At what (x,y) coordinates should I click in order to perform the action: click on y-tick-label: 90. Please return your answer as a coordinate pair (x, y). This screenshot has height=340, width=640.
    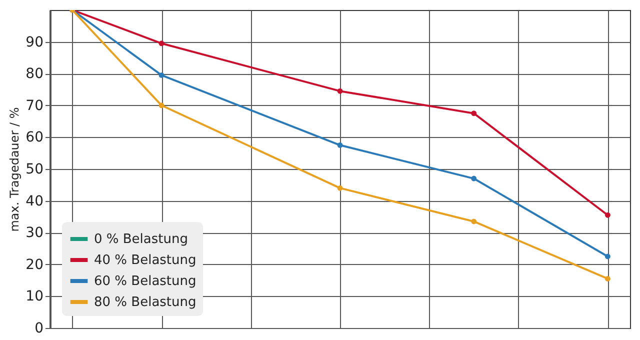
    Looking at the image, I should click on (35, 42).